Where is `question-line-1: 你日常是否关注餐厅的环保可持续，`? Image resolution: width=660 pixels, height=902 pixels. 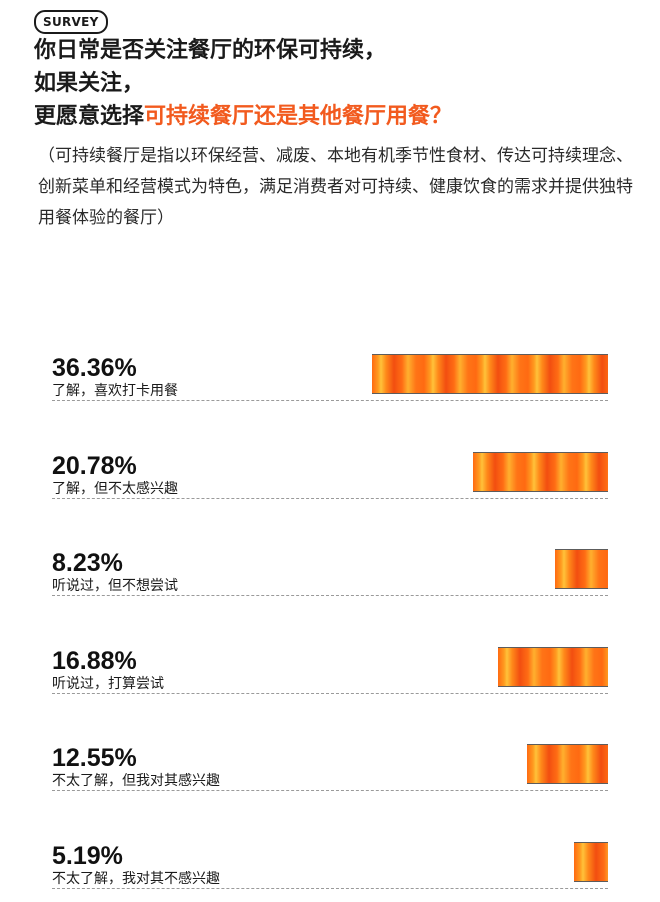 question-line-1: 你日常是否关注餐厅的环保可持续， is located at coordinates (210, 50).